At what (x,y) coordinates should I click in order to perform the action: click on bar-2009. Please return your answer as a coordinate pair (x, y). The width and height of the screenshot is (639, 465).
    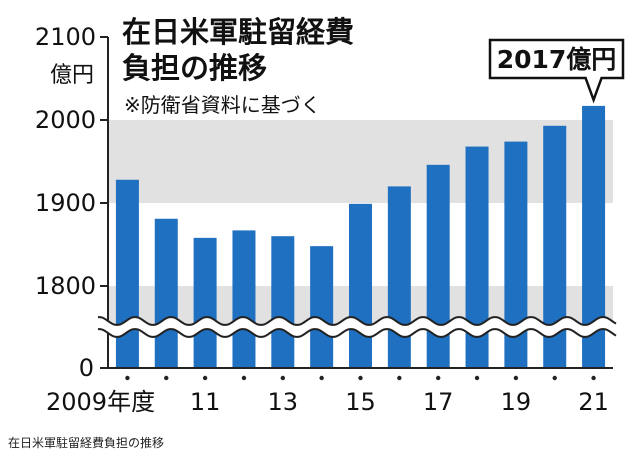
    Looking at the image, I should click on (127, 273).